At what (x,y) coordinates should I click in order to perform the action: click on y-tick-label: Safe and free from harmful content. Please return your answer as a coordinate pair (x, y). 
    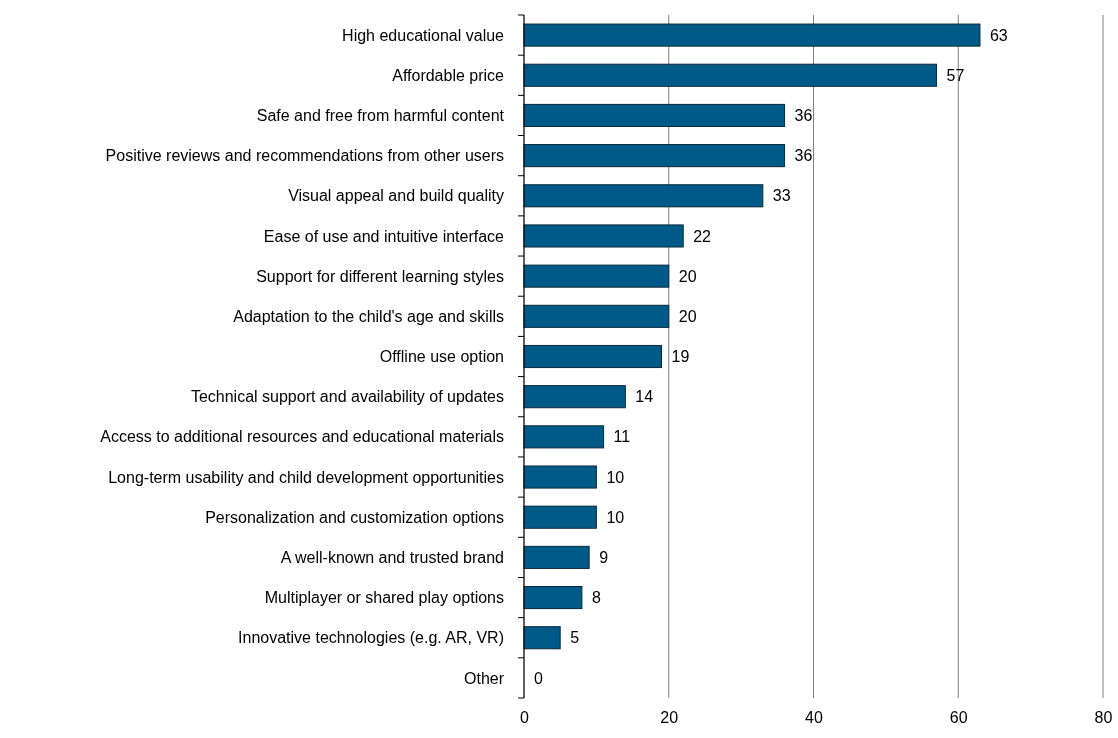
    Looking at the image, I should click on (380, 116).